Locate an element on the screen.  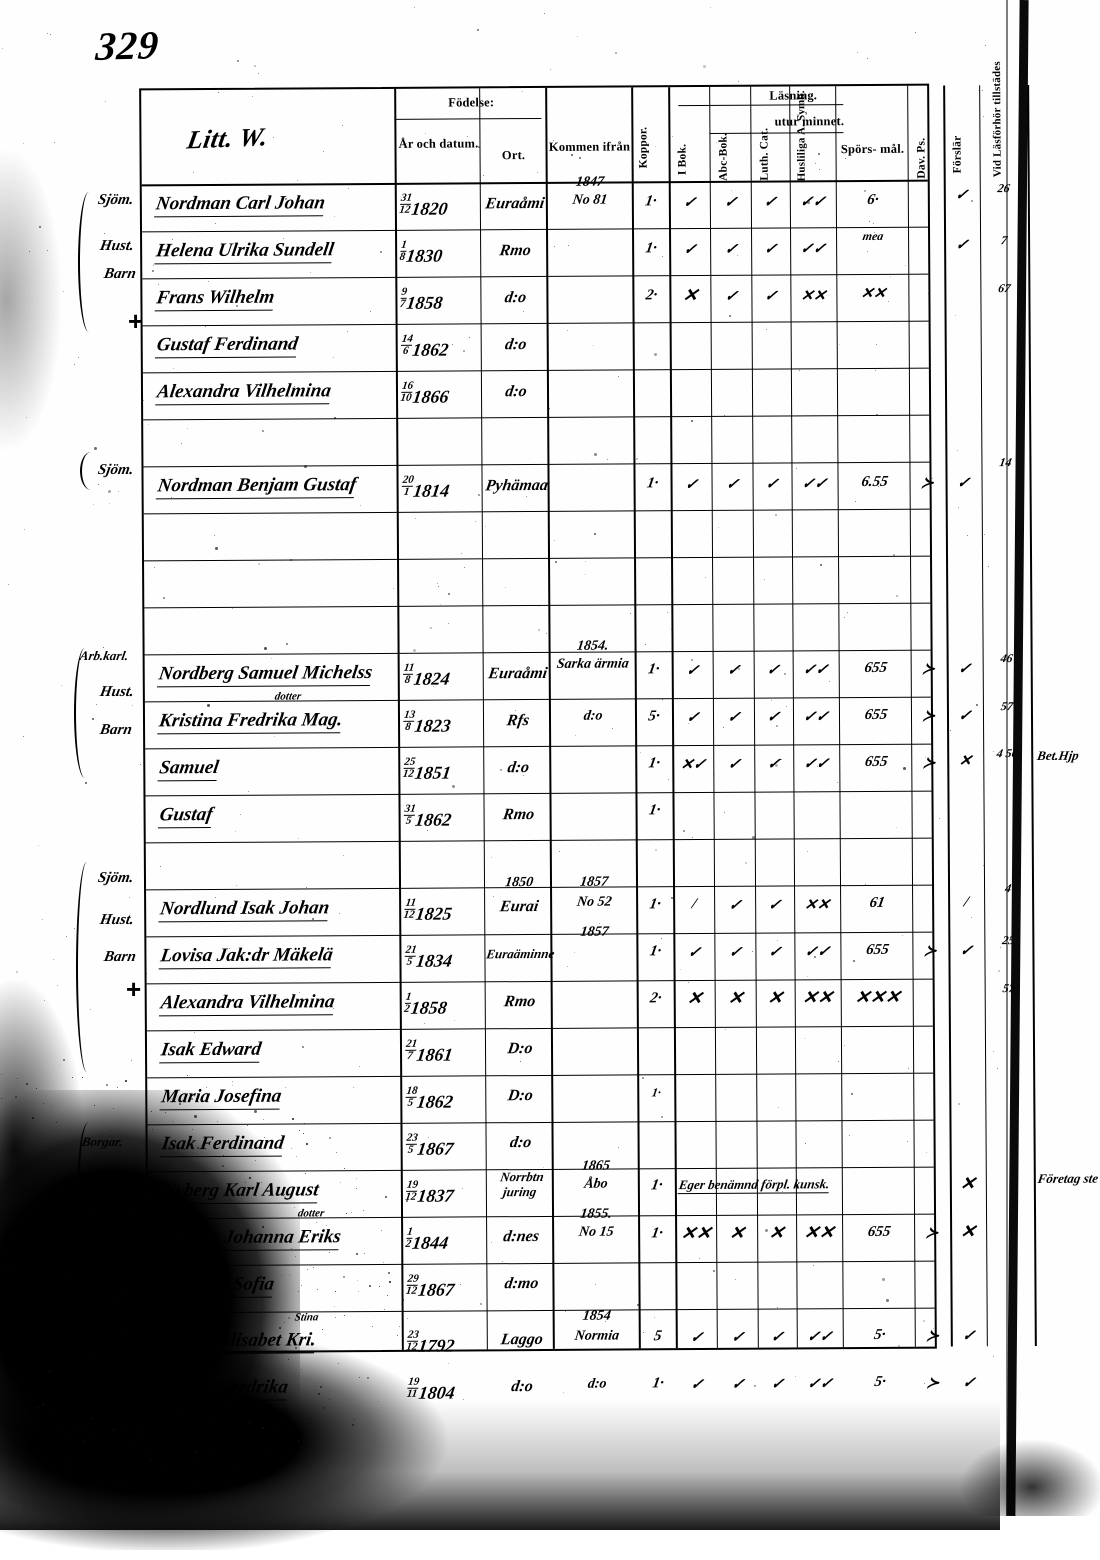
birth-year: 1862 is located at coordinates (430, 350).